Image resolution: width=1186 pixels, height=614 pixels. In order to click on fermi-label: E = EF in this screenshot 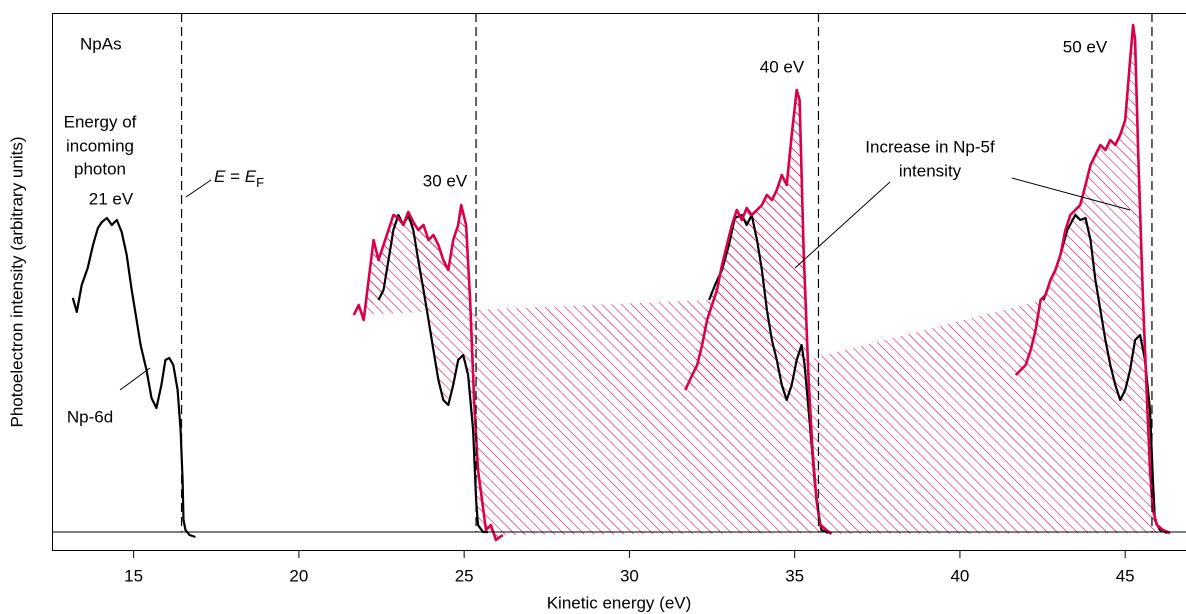, I will do `click(239, 178)`.